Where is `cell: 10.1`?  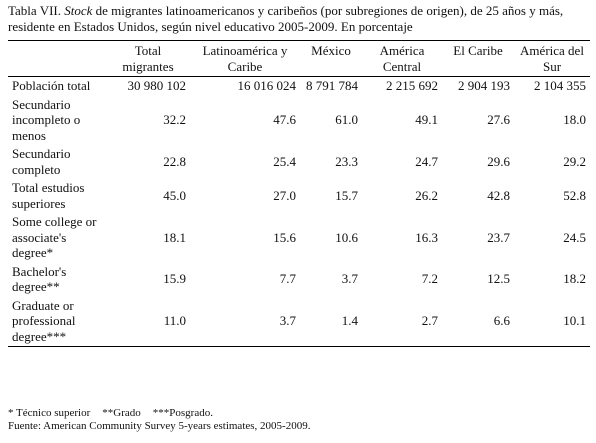 cell: 10.1 is located at coordinates (574, 320).